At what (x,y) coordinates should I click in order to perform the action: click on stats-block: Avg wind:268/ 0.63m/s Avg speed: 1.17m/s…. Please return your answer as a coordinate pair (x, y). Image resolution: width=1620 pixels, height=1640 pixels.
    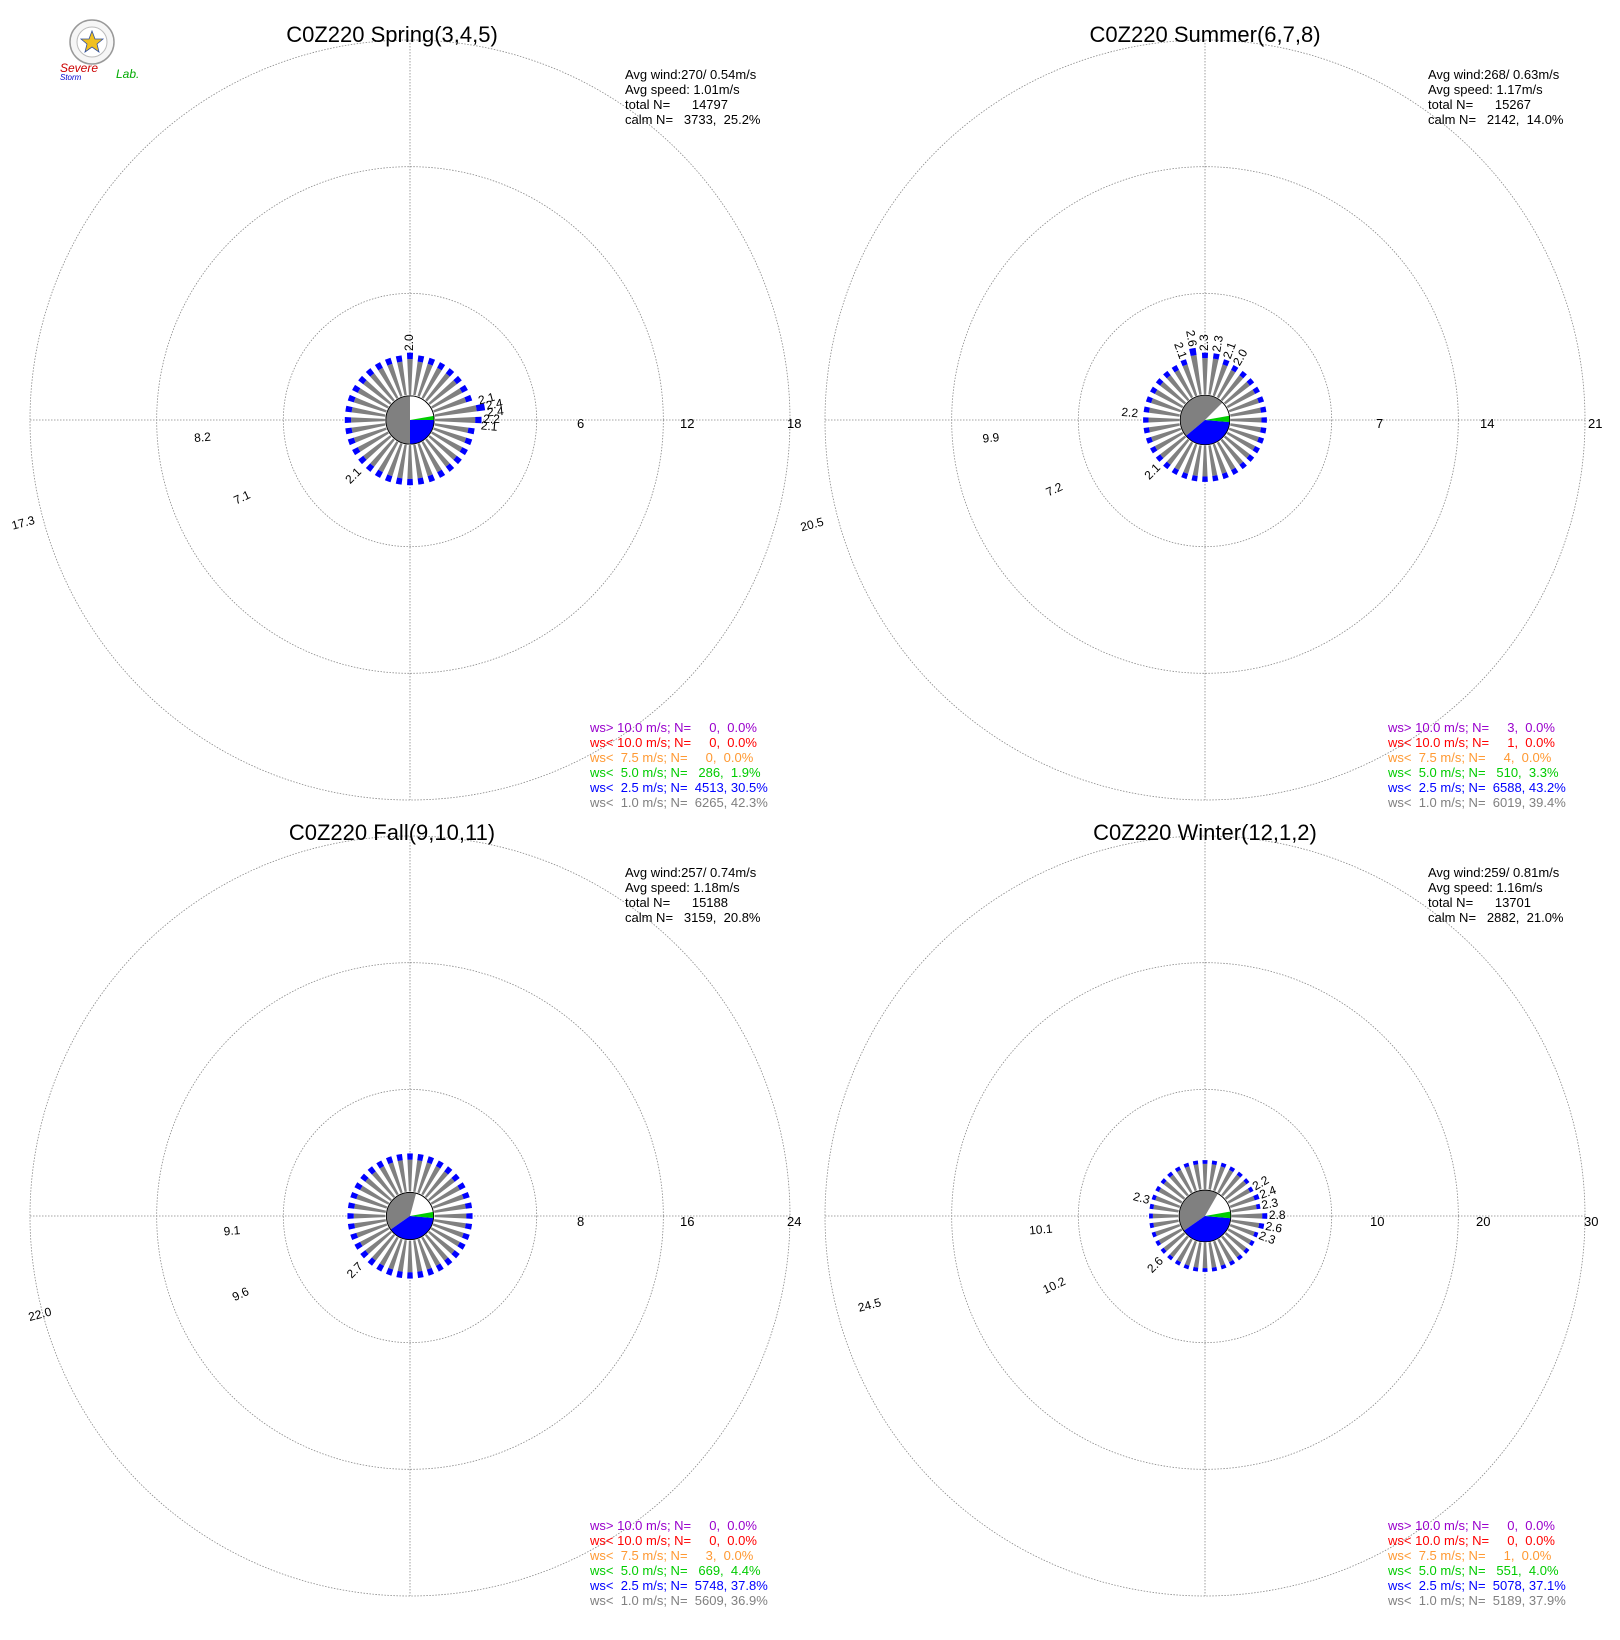
    Looking at the image, I should click on (1496, 97).